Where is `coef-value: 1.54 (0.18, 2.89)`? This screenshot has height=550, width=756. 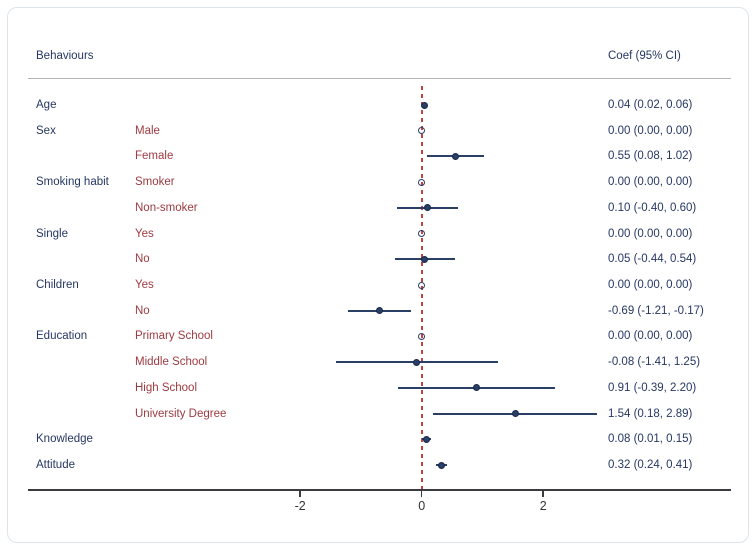
coef-value: 1.54 (0.18, 2.89) is located at coordinates (650, 413).